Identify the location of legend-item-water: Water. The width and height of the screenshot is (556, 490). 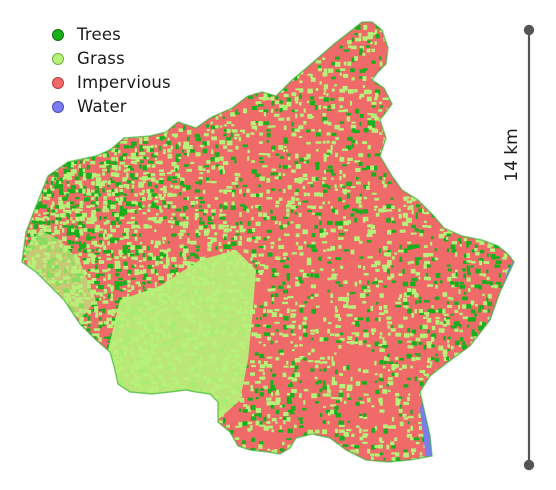
(111, 106).